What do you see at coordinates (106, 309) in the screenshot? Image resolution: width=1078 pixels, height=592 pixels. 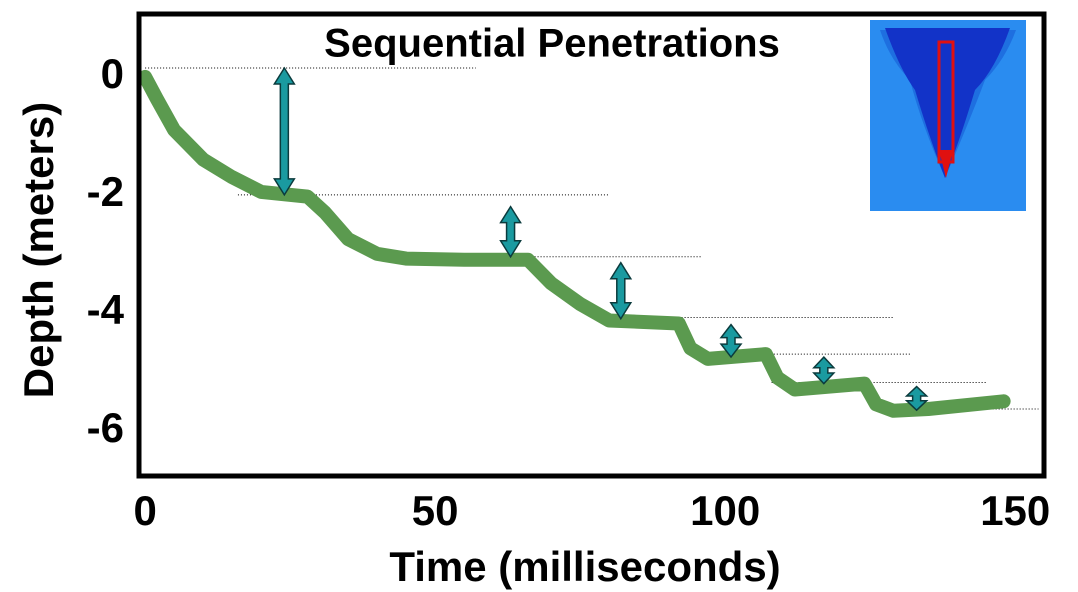 I see `y-tick-label: -4` at bounding box center [106, 309].